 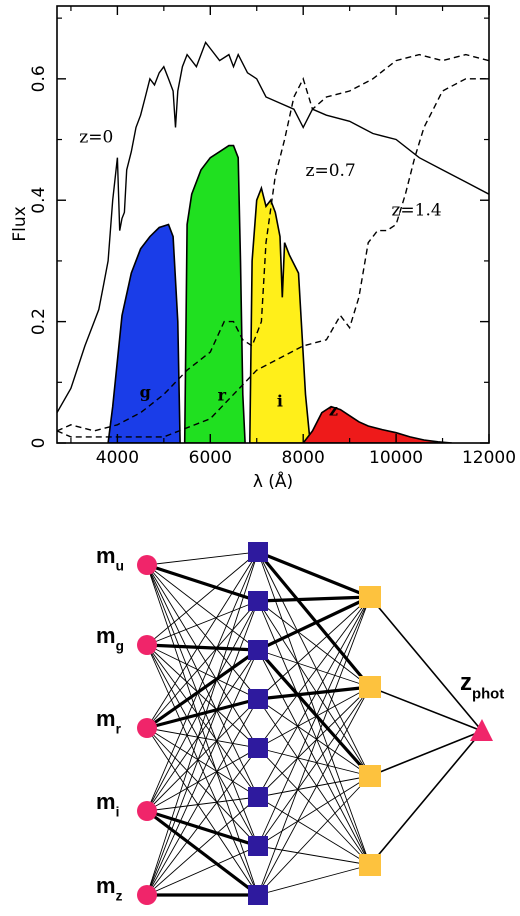 What do you see at coordinates (210, 458) in the screenshot?
I see `x-tick-label: 6000` at bounding box center [210, 458].